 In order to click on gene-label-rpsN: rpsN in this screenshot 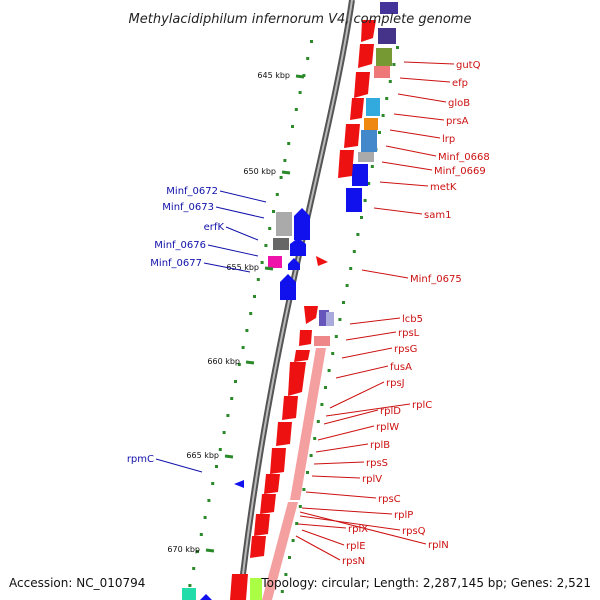, I will do `click(353, 561)`.